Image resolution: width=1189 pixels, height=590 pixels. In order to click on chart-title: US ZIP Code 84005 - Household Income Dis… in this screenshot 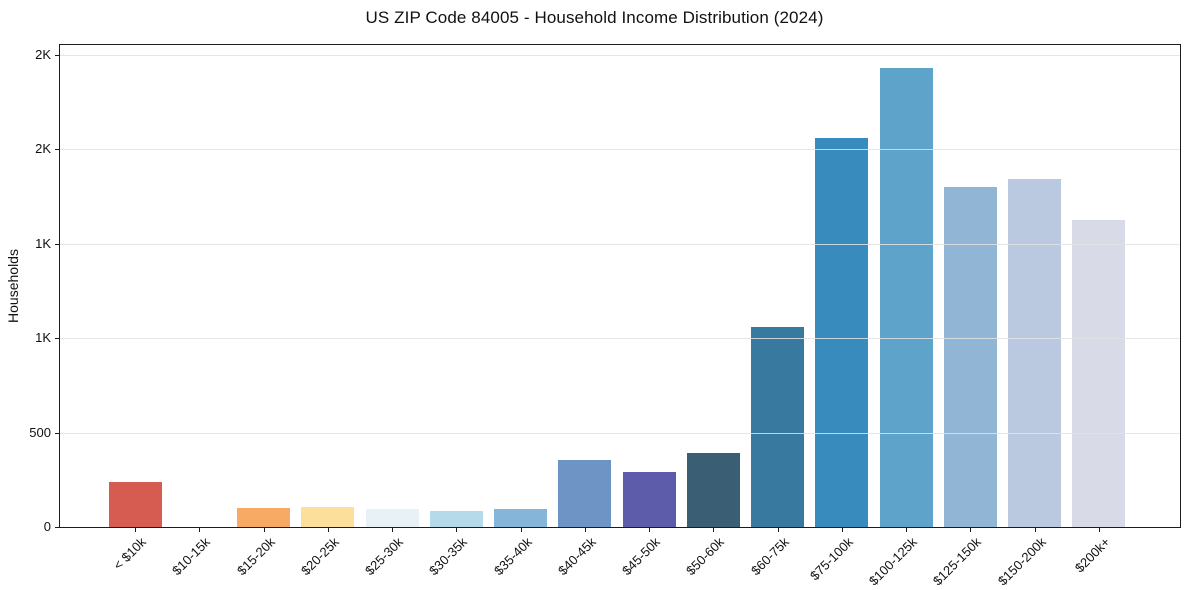, I will do `click(594, 17)`.